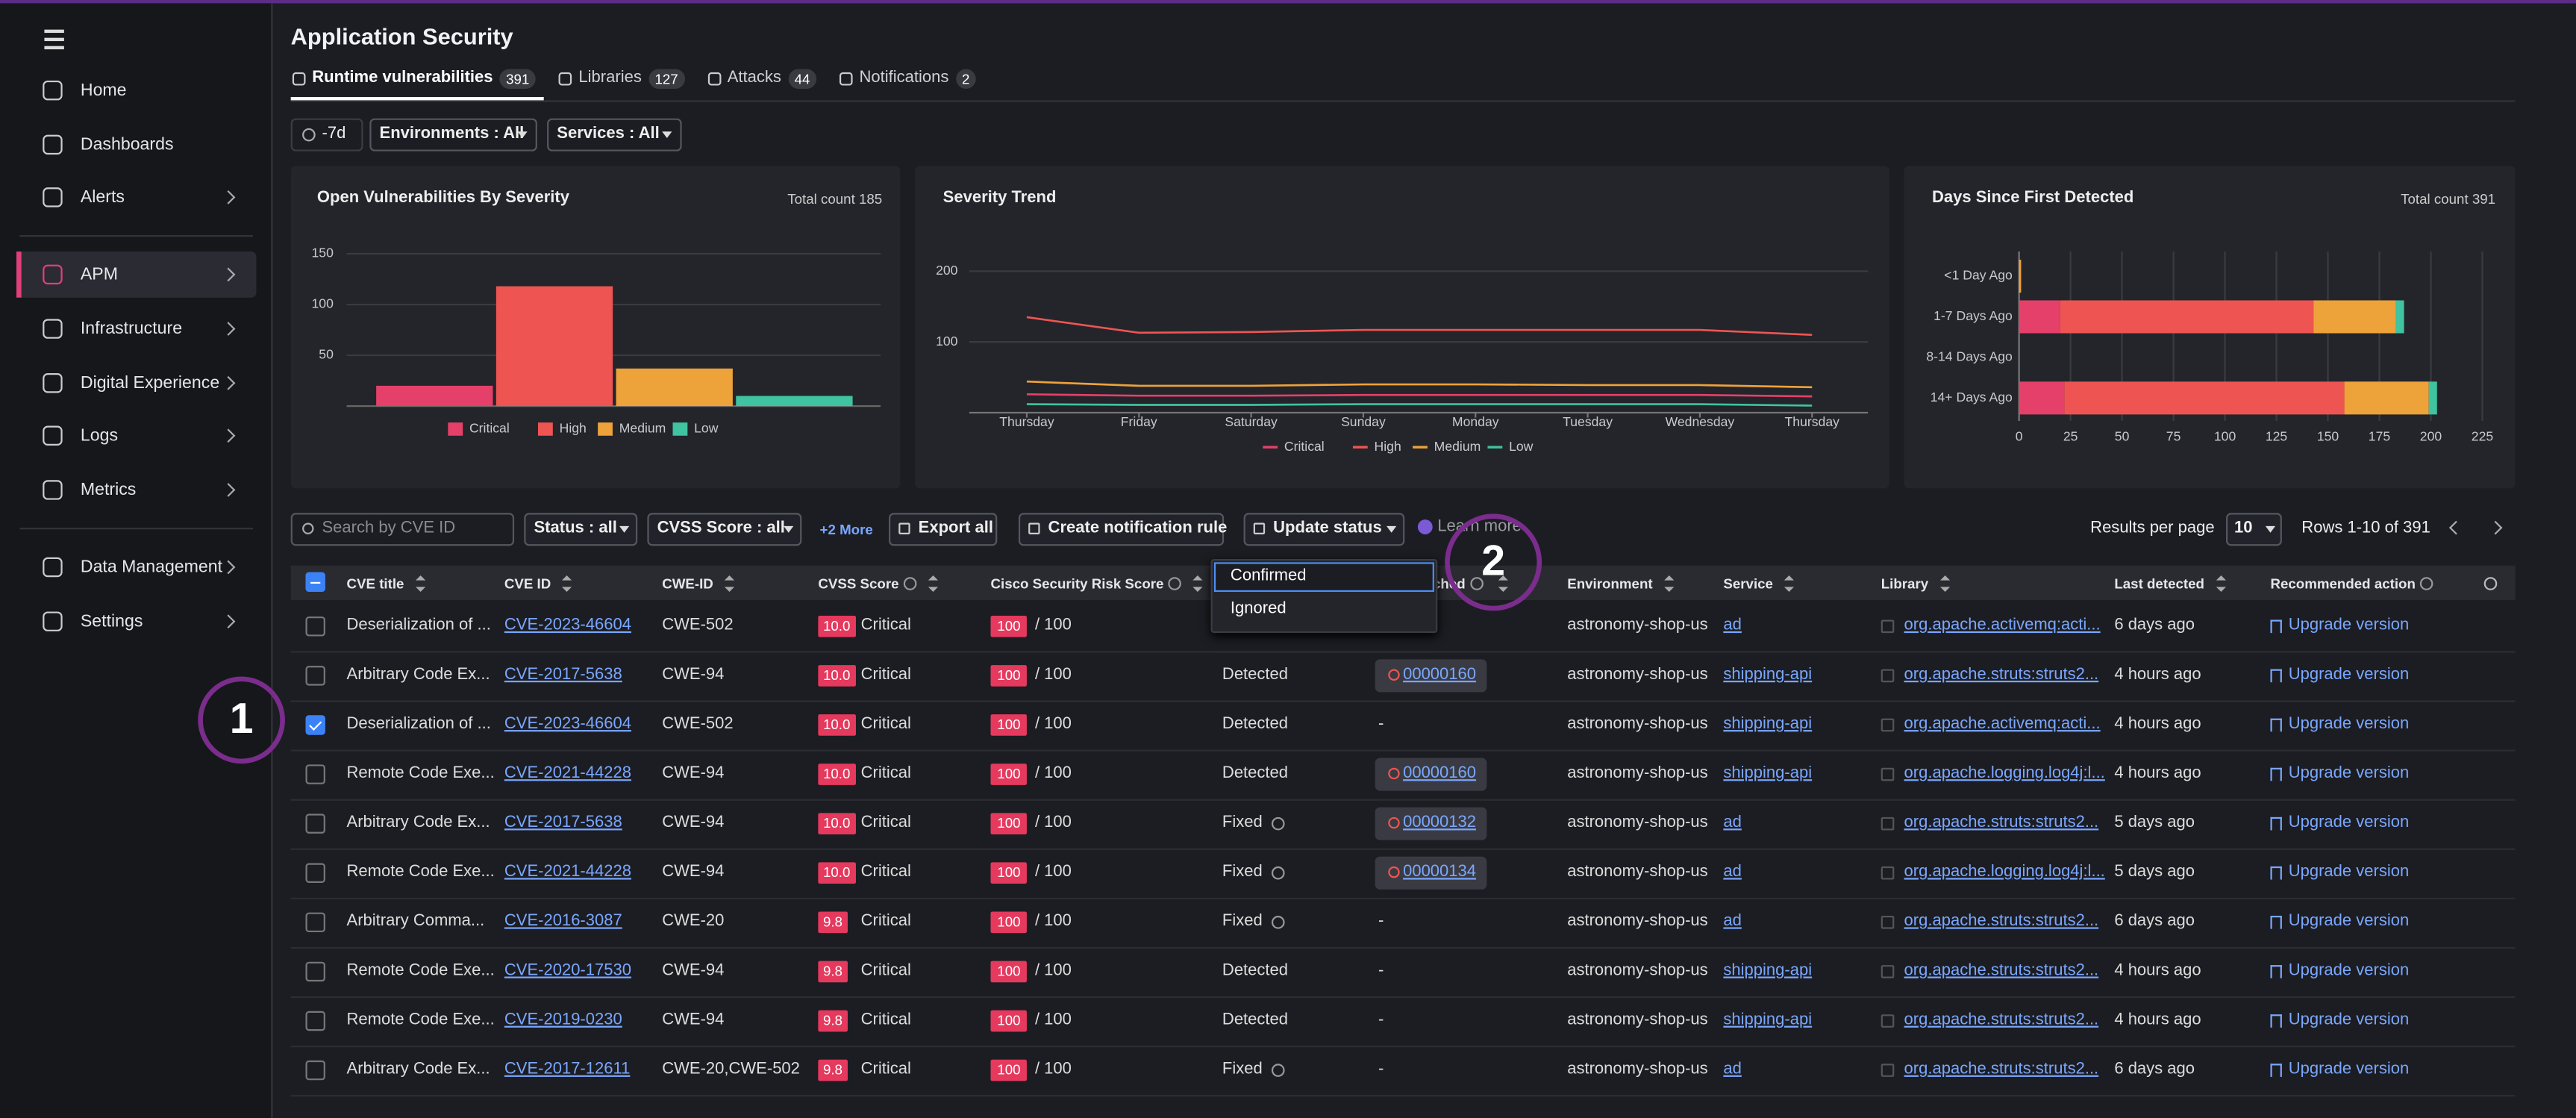 The image size is (2576, 1118). Describe the element at coordinates (131, 329) in the screenshot. I see `nav-item: Infrastructure` at that location.